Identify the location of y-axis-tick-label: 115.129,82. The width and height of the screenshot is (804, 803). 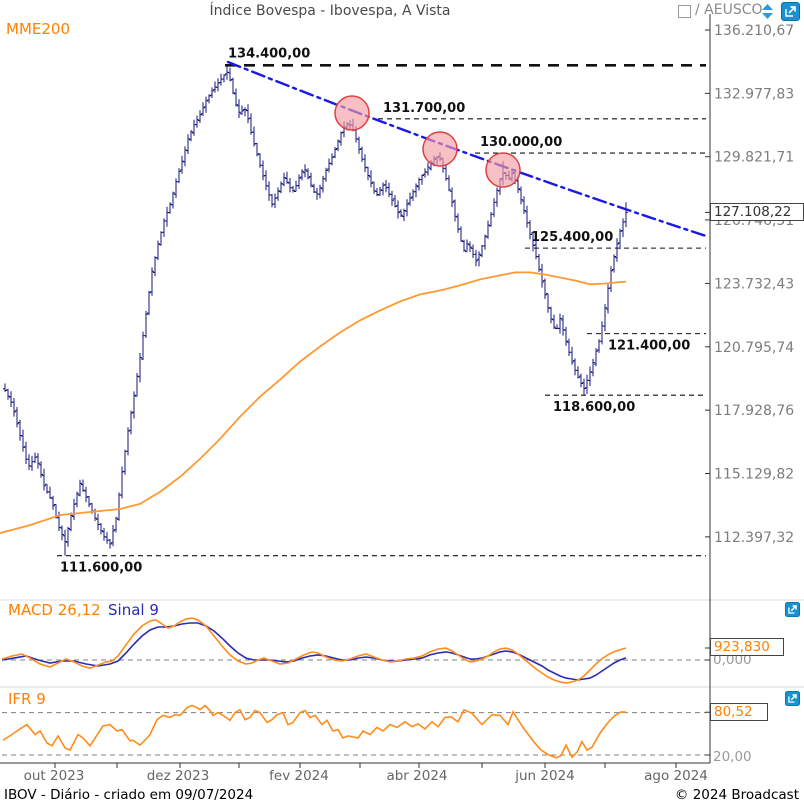
(754, 475).